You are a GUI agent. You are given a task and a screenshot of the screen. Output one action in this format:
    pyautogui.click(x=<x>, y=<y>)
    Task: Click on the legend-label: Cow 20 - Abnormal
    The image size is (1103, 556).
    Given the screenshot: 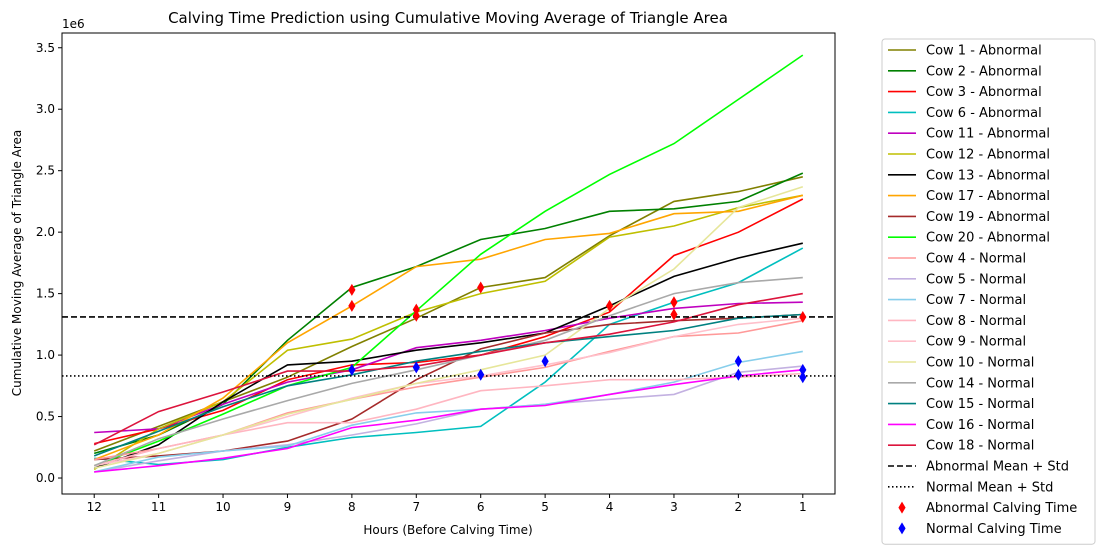 What is the action you would take?
    pyautogui.click(x=988, y=238)
    